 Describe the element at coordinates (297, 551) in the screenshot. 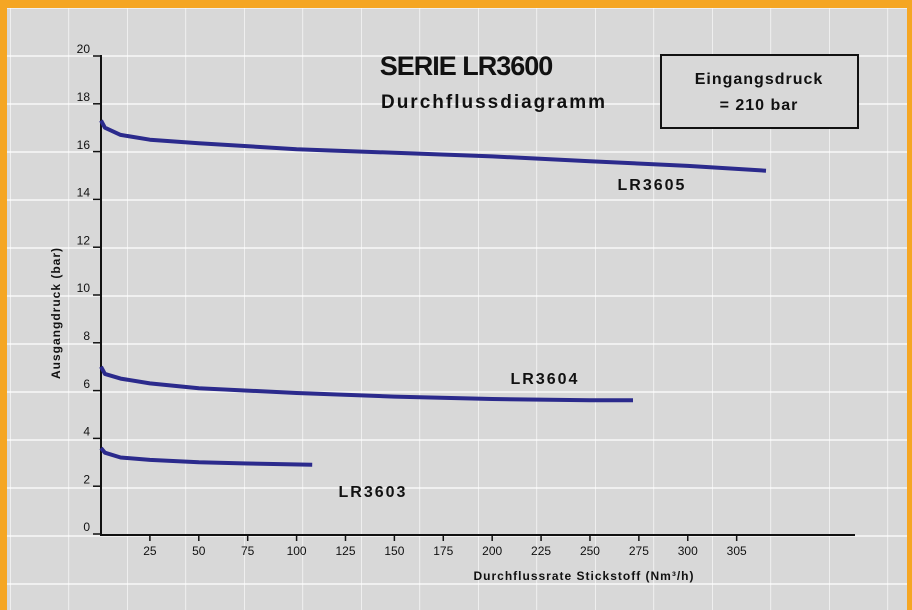

I see `x-tick-label: 100` at that location.